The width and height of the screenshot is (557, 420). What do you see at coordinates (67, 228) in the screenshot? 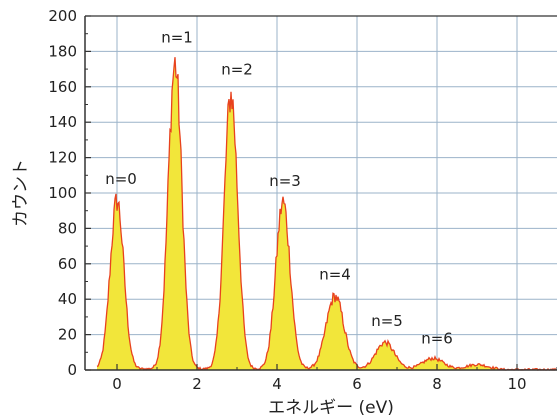
I see `y-tick-label: 80` at bounding box center [67, 228].